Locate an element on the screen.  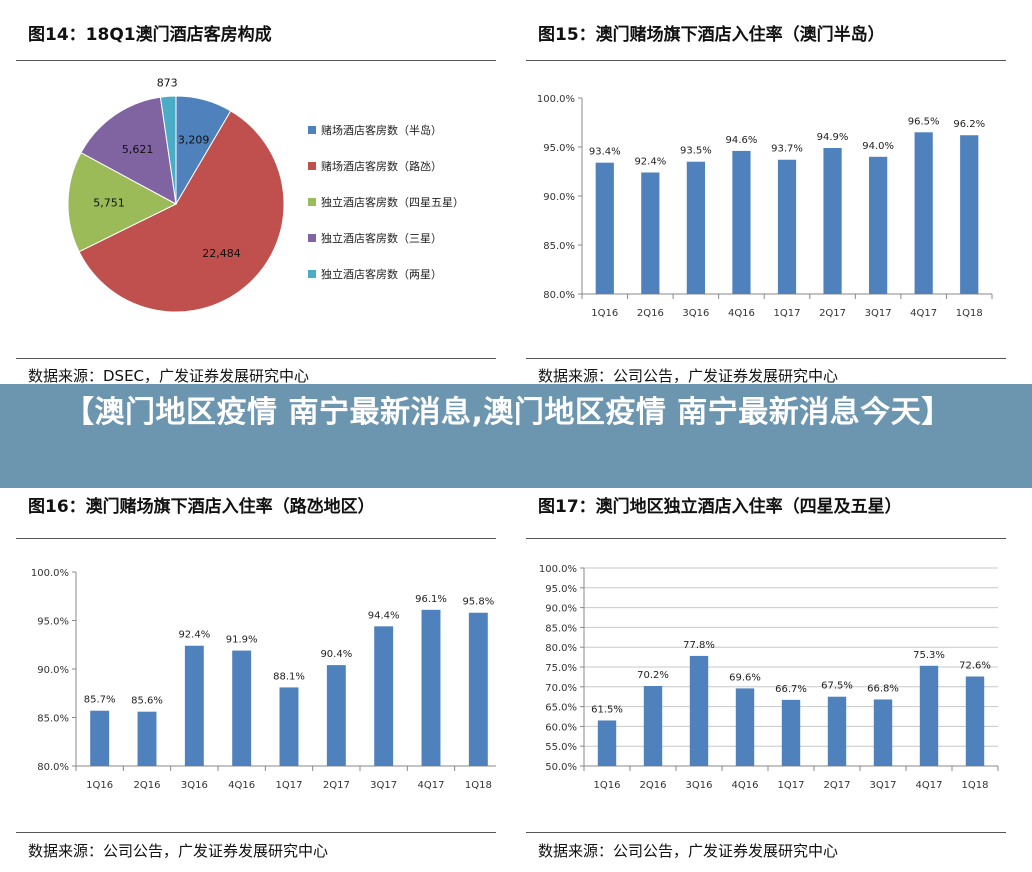
bar-value-label: 85.6% is located at coordinates (147, 701).